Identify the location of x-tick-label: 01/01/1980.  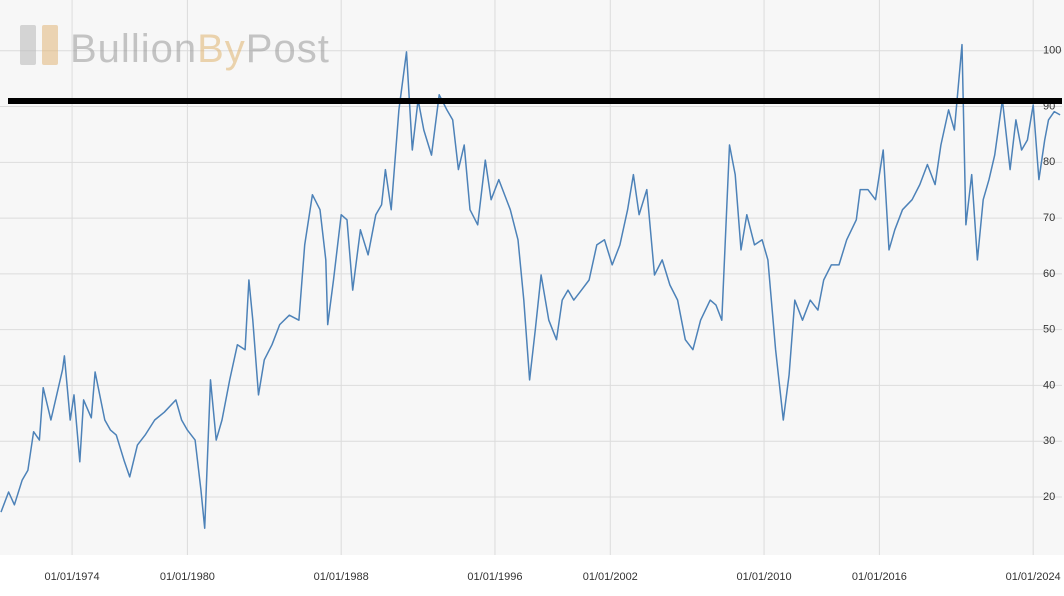
(187, 577).